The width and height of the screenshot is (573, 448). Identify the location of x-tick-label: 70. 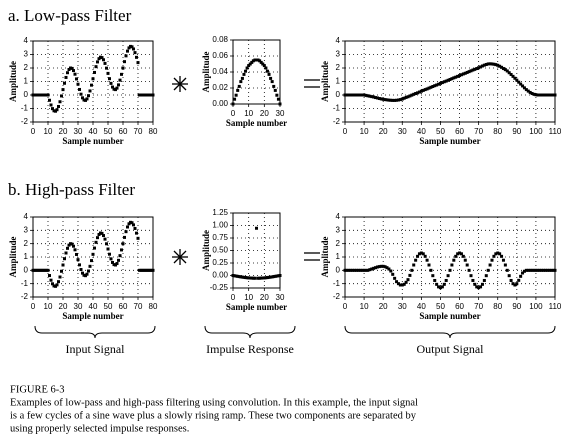
(478, 306).